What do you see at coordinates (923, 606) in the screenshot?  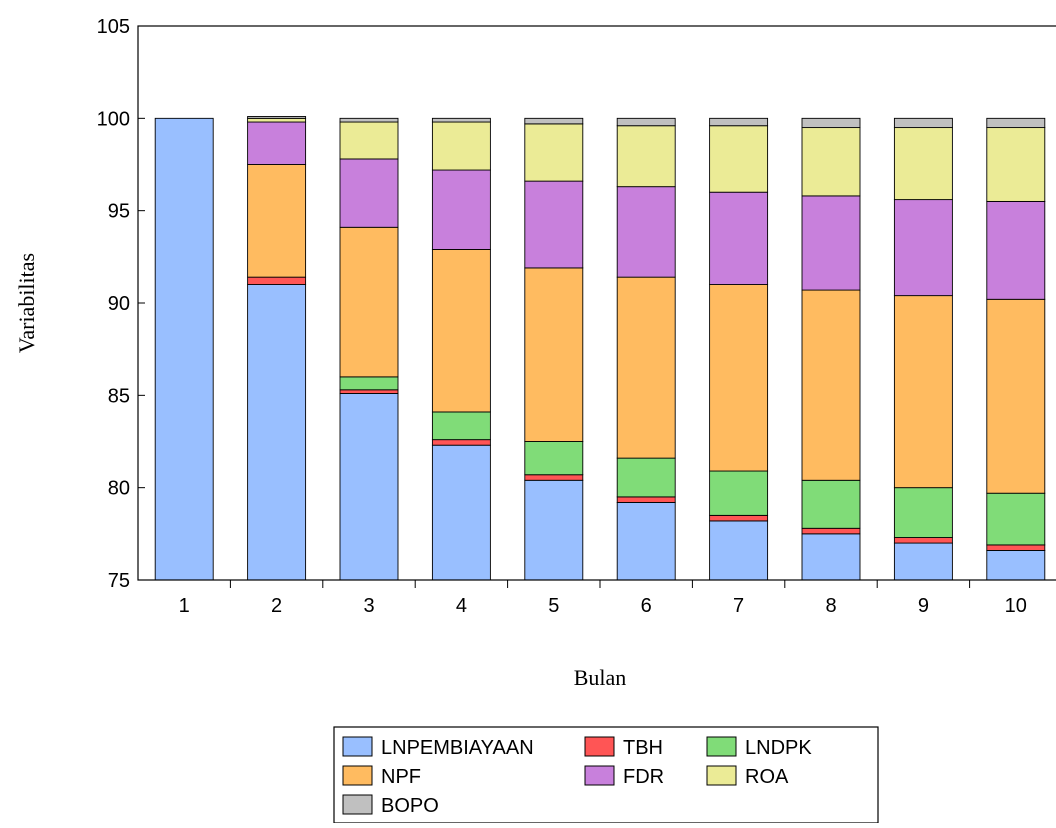 I see `x-tick-label: 9` at bounding box center [923, 606].